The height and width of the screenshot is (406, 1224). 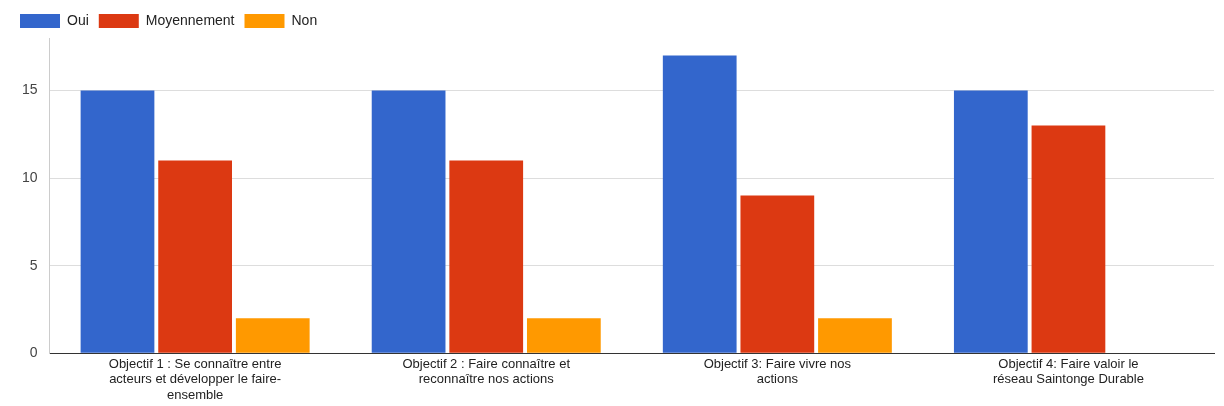 What do you see at coordinates (190, 19) in the screenshot?
I see `legend-label: Moyennement` at bounding box center [190, 19].